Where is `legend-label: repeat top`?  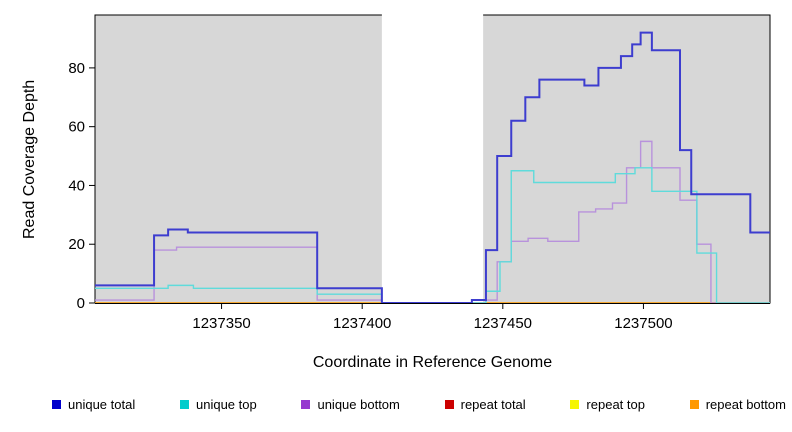
legend-label: repeat top is located at coordinates (615, 404).